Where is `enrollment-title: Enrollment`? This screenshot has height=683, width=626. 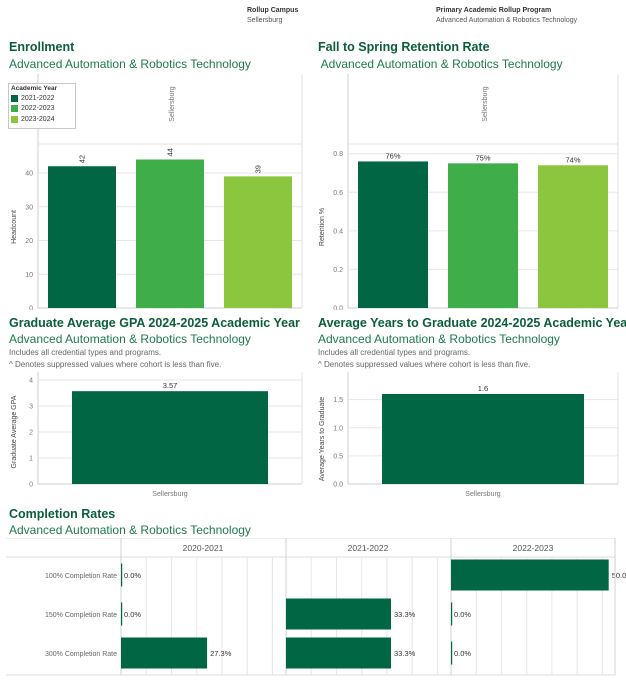 enrollment-title: Enrollment is located at coordinates (42, 47).